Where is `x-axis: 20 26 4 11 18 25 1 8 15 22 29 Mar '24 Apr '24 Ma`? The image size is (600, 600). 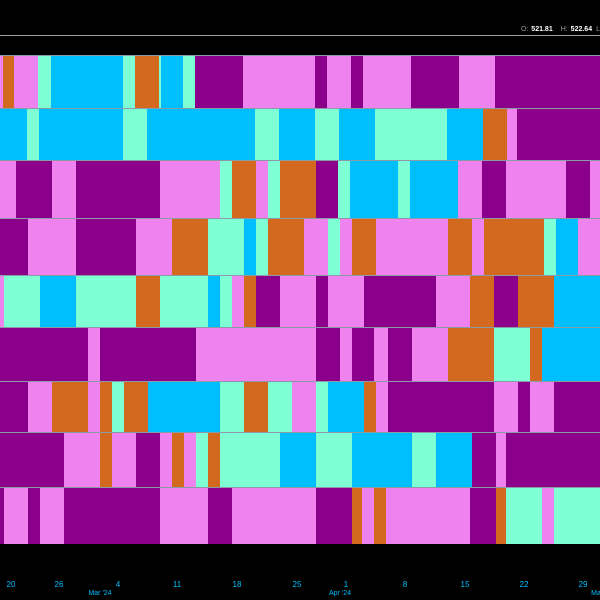 x-axis: 20 26 4 11 18 25 1 8 15 22 29 Mar '24 Apr '24 Ma is located at coordinates (300, 587).